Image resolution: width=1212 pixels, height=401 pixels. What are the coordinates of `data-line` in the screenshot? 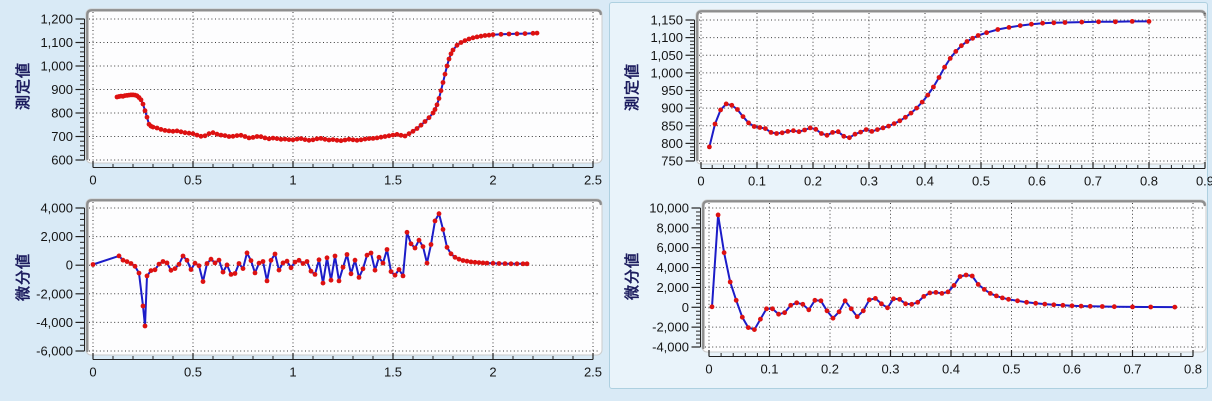 It's located at (943, 272).